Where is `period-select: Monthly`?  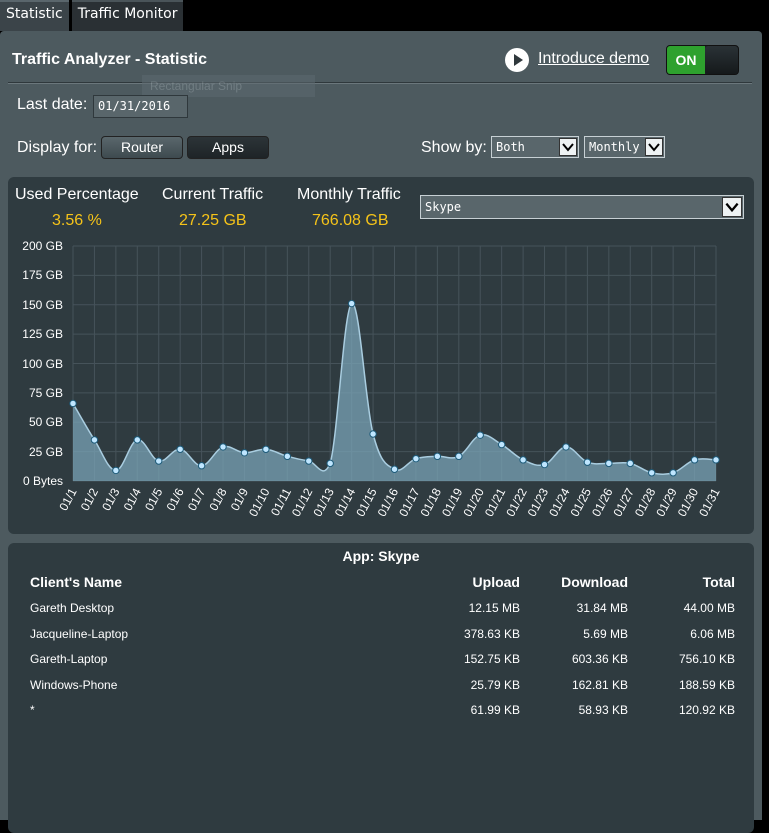 period-select: Monthly is located at coordinates (624, 147).